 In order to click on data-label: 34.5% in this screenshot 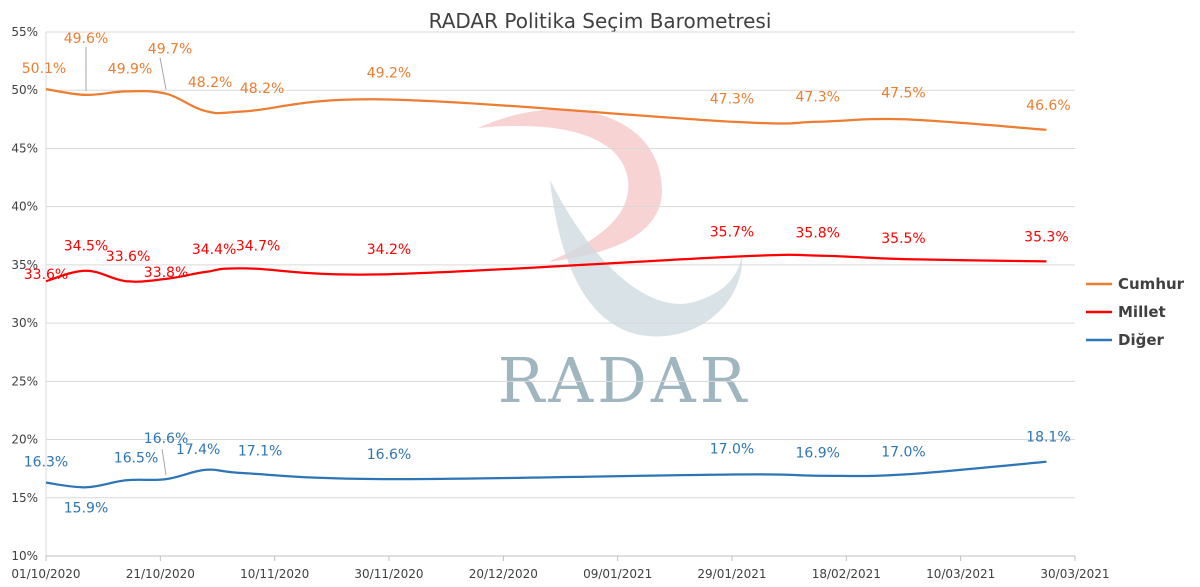, I will do `click(86, 247)`.